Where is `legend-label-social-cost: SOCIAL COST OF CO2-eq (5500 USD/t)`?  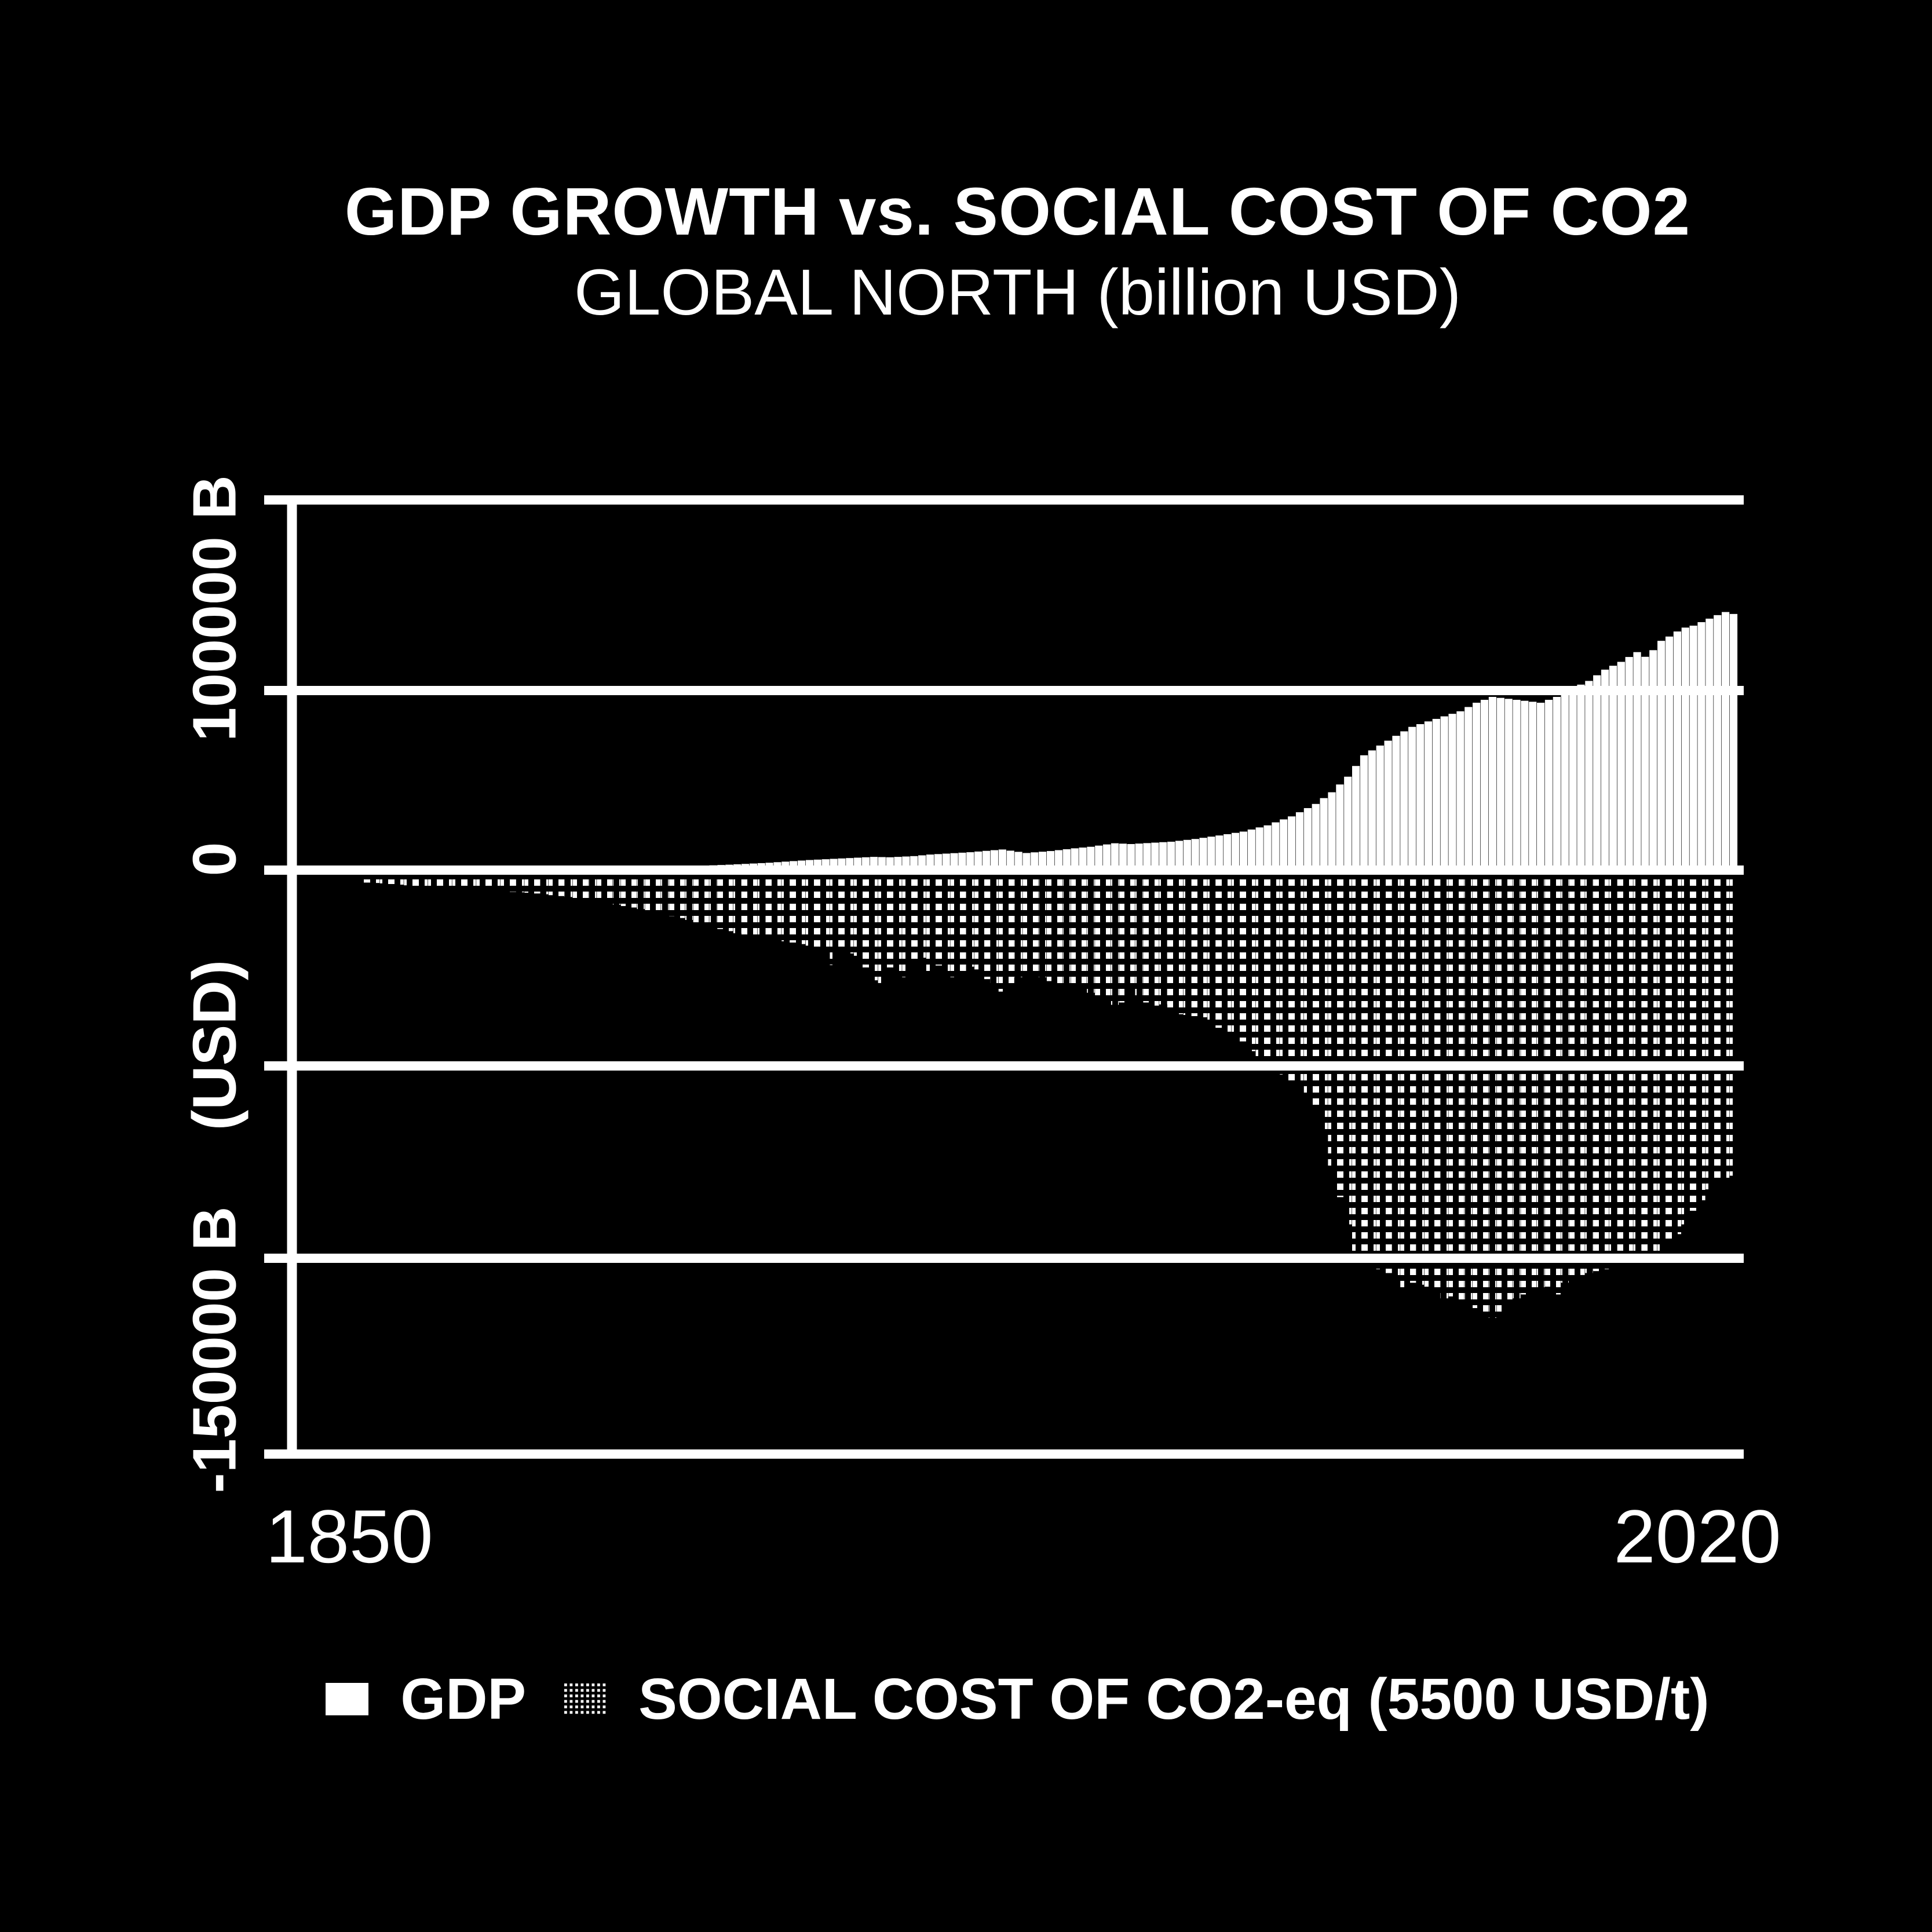
legend-label-social-cost: SOCIAL COST OF CO2-eq (5500 USD/t) is located at coordinates (1174, 1699).